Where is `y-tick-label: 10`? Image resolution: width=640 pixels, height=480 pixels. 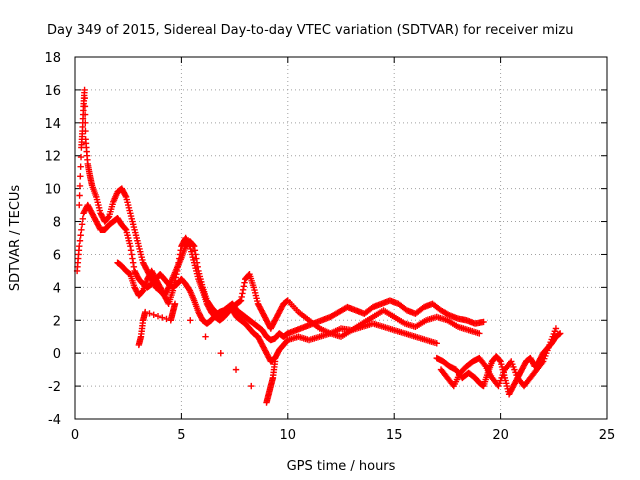
y-tick-label: 10 is located at coordinates (52, 190).